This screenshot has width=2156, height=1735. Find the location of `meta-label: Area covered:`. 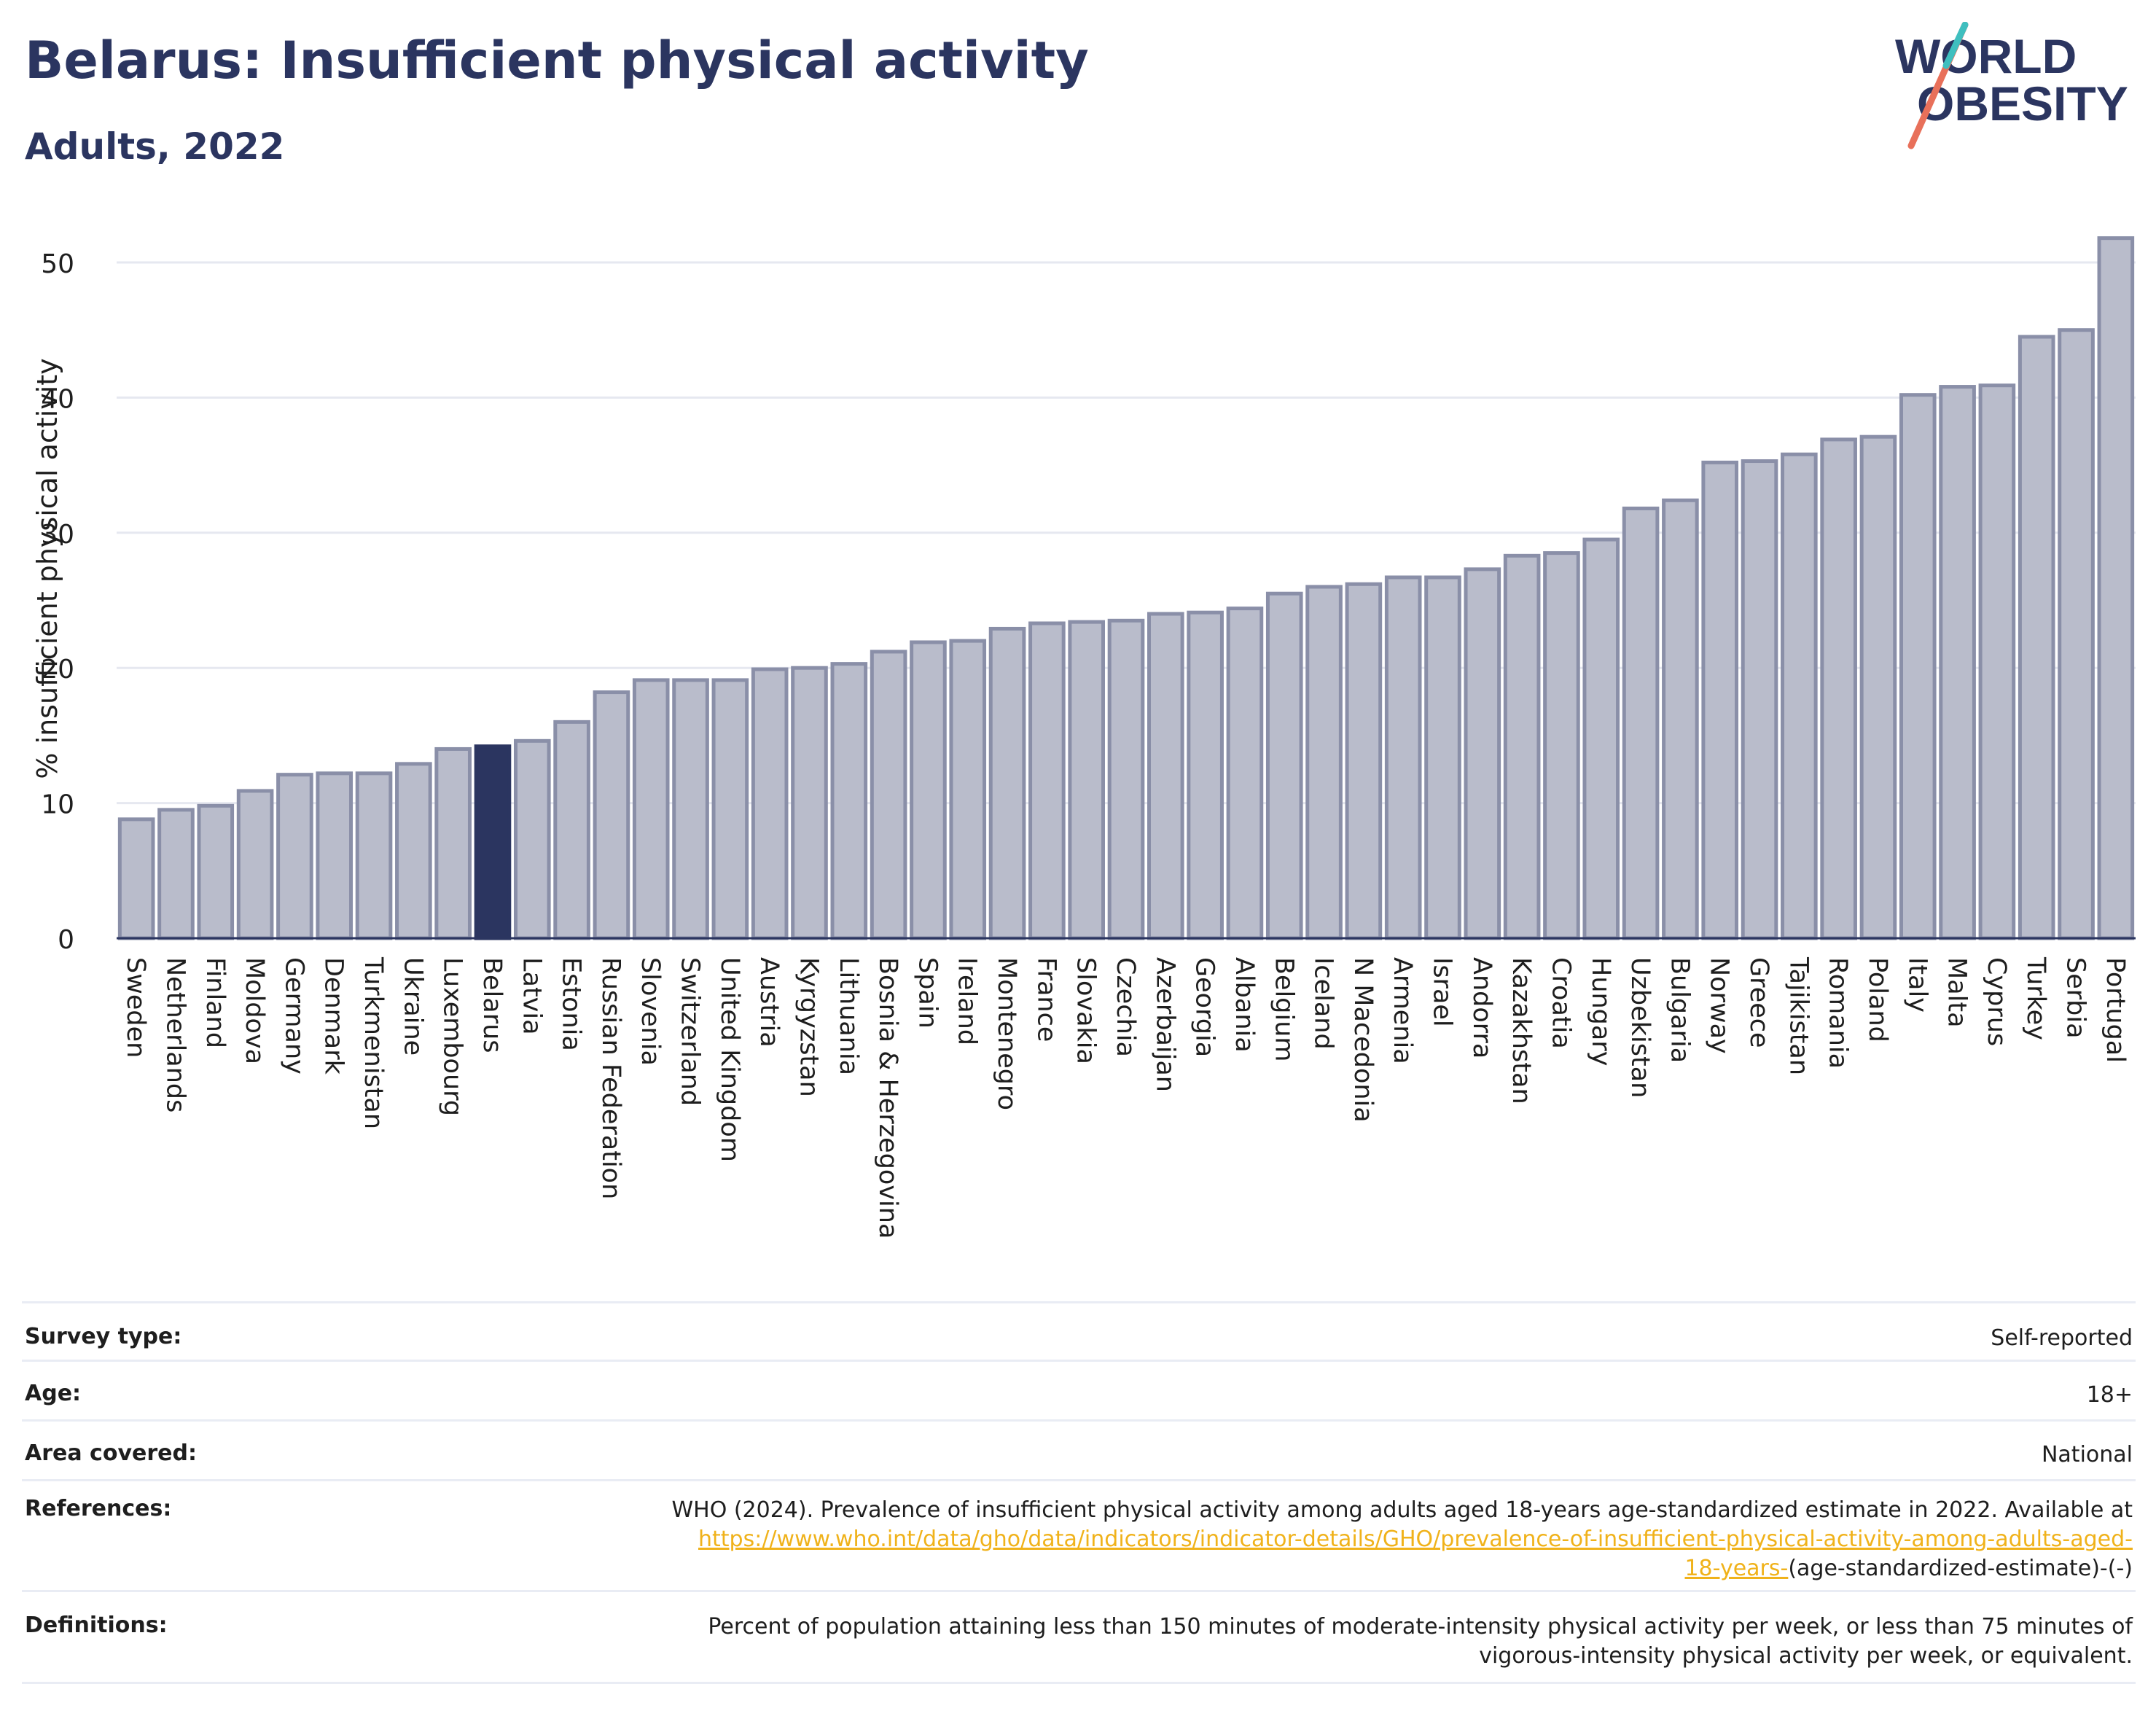

meta-label: Area covered: is located at coordinates (226, 1450).